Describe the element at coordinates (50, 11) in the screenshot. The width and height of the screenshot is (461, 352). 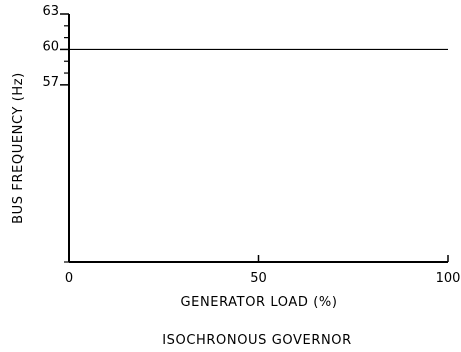
I see `y-tick-label: 63` at that location.